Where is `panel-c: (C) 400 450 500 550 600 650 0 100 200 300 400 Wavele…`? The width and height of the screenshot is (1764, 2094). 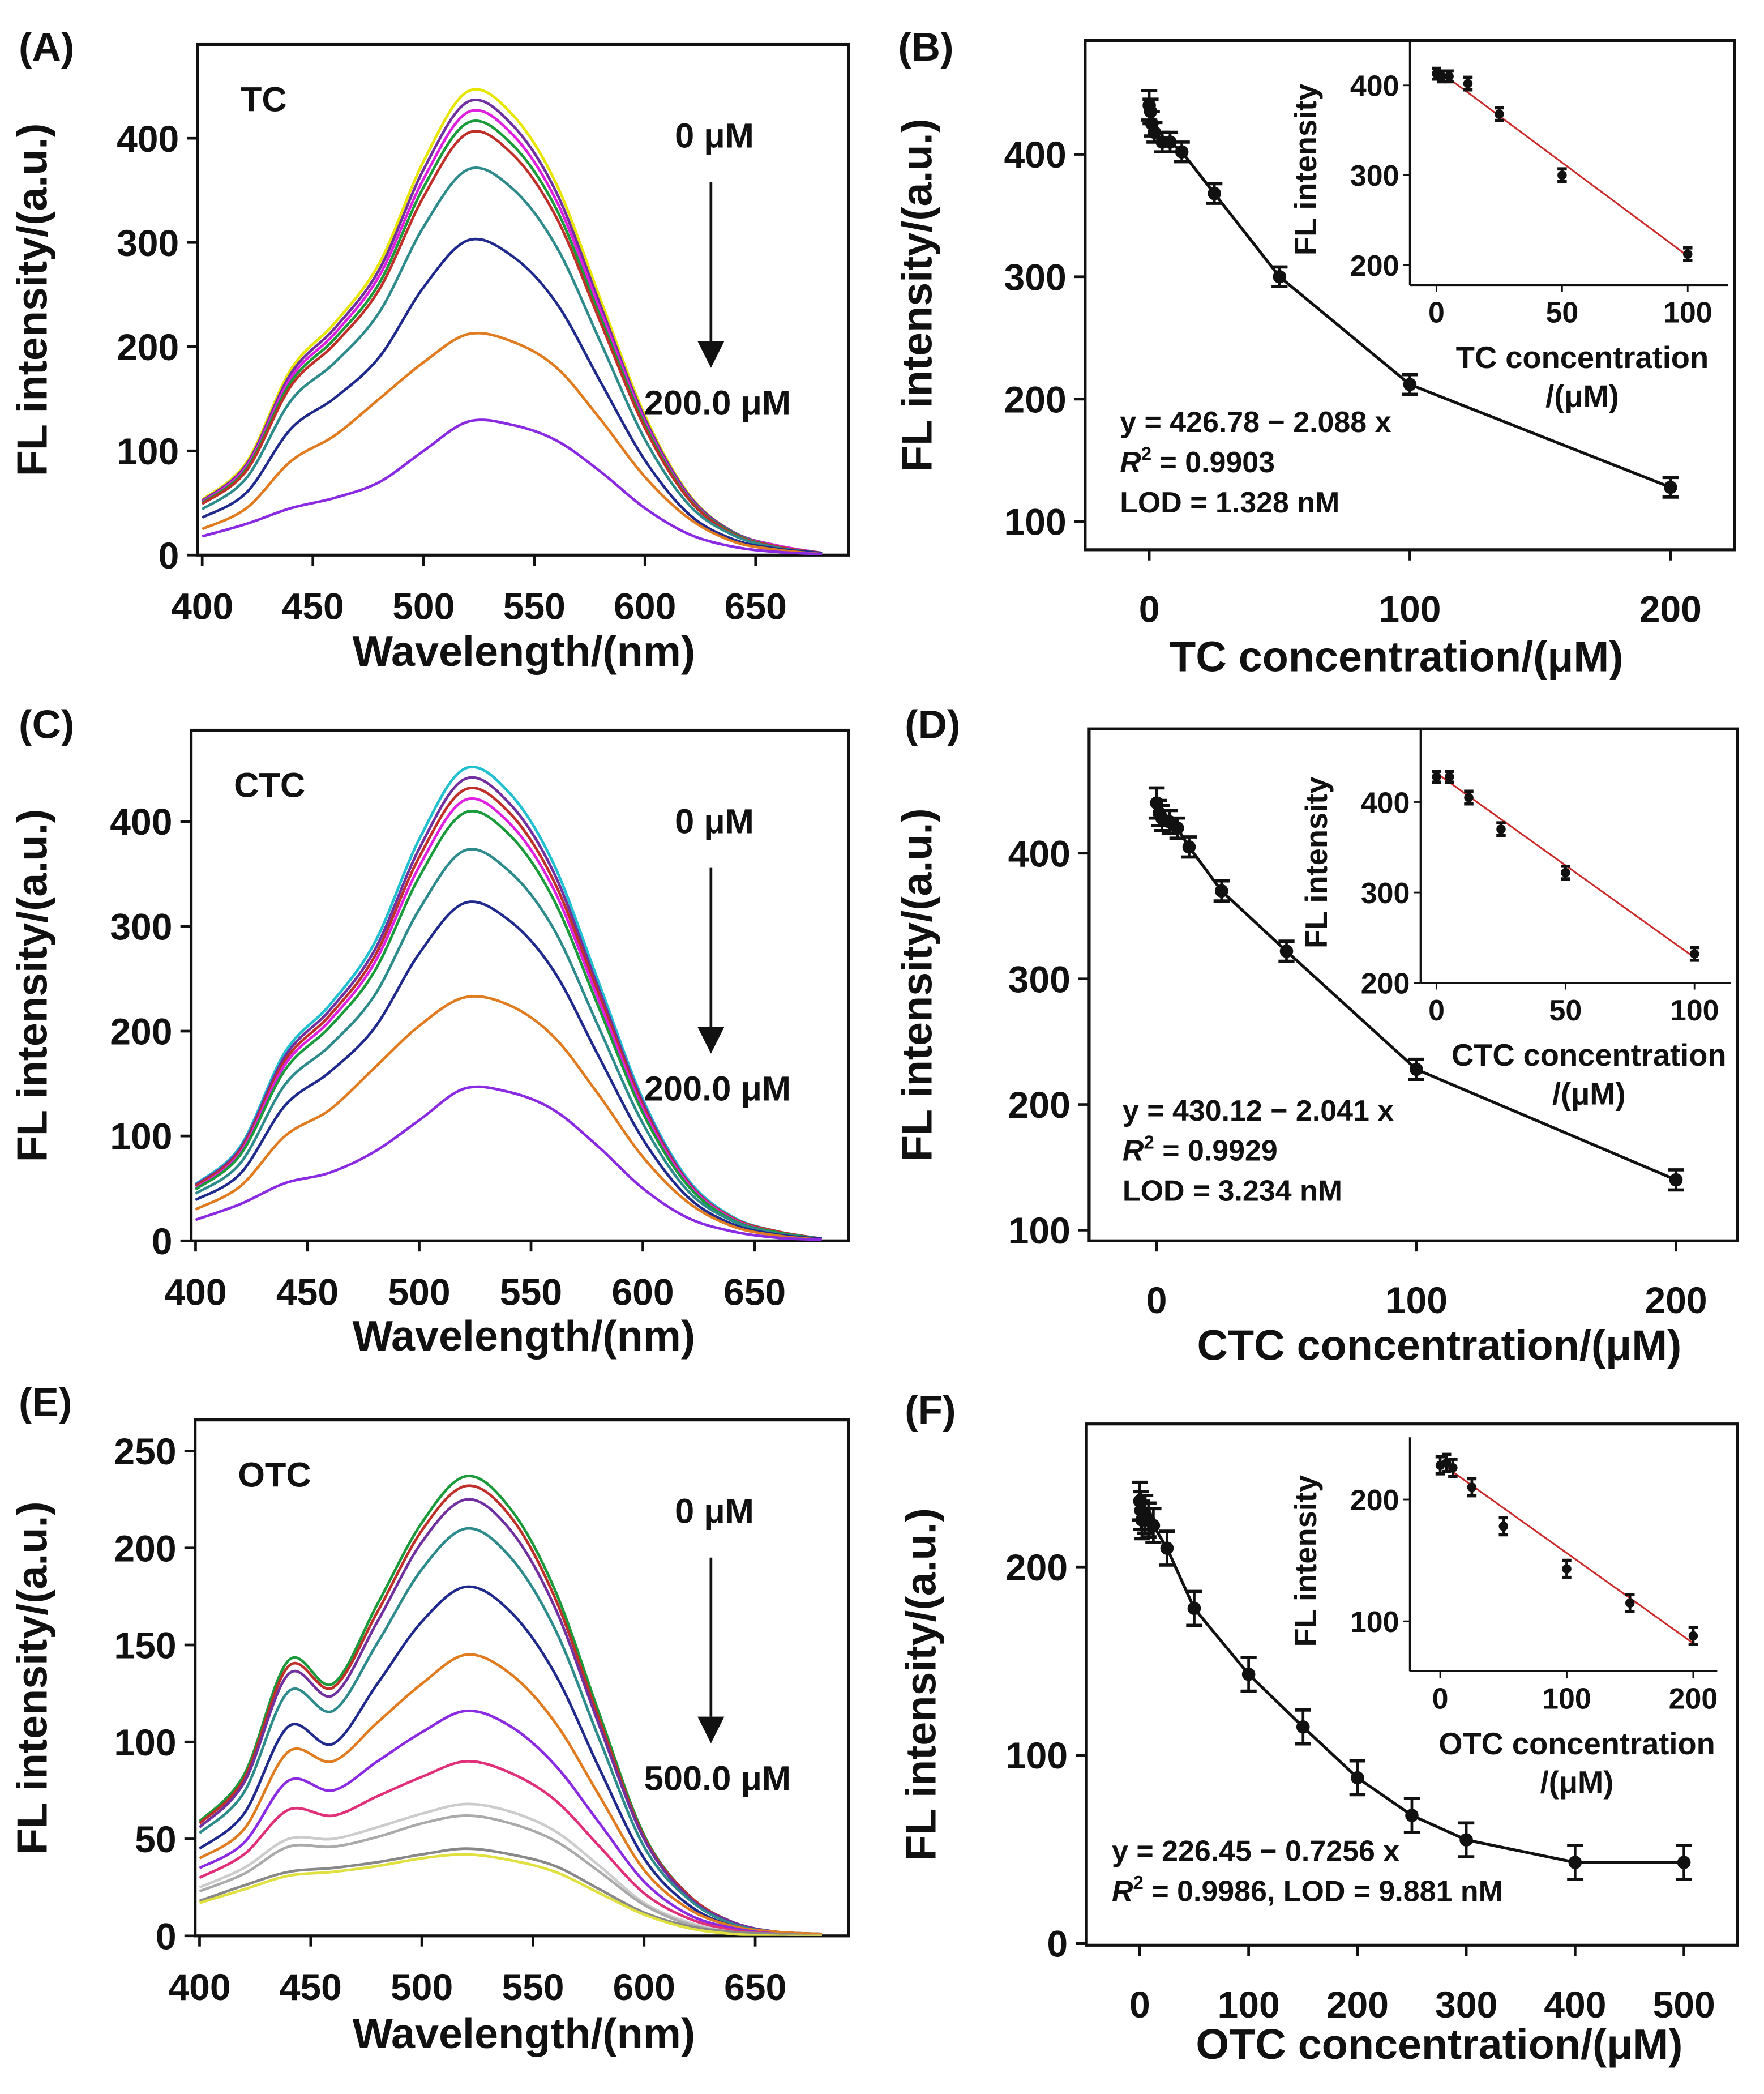
panel-c: (C) 400 450 500 550 600 650 0 100 200 300 400 Wavele… is located at coordinates (430, 1031).